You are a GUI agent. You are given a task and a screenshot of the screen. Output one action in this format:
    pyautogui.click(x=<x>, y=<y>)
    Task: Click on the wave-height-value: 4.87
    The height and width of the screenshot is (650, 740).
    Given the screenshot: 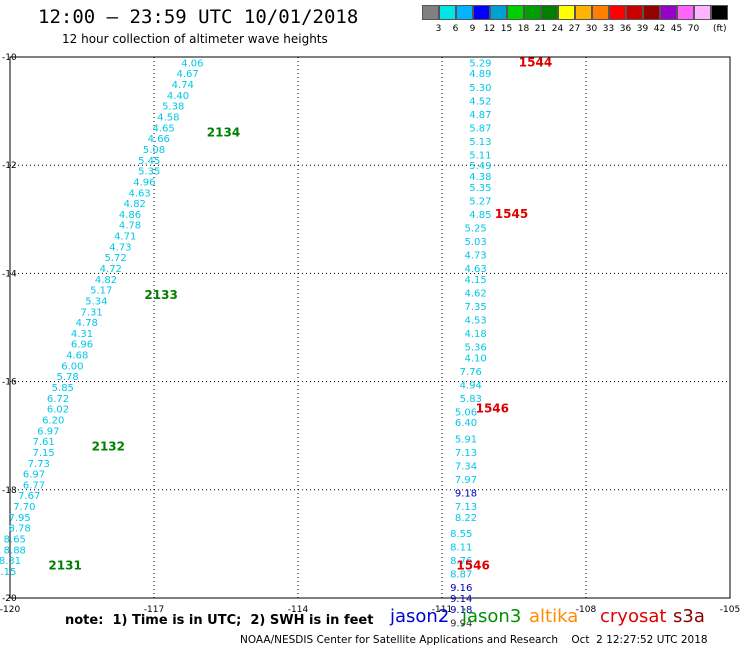 What is the action you would take?
    pyautogui.click(x=480, y=115)
    